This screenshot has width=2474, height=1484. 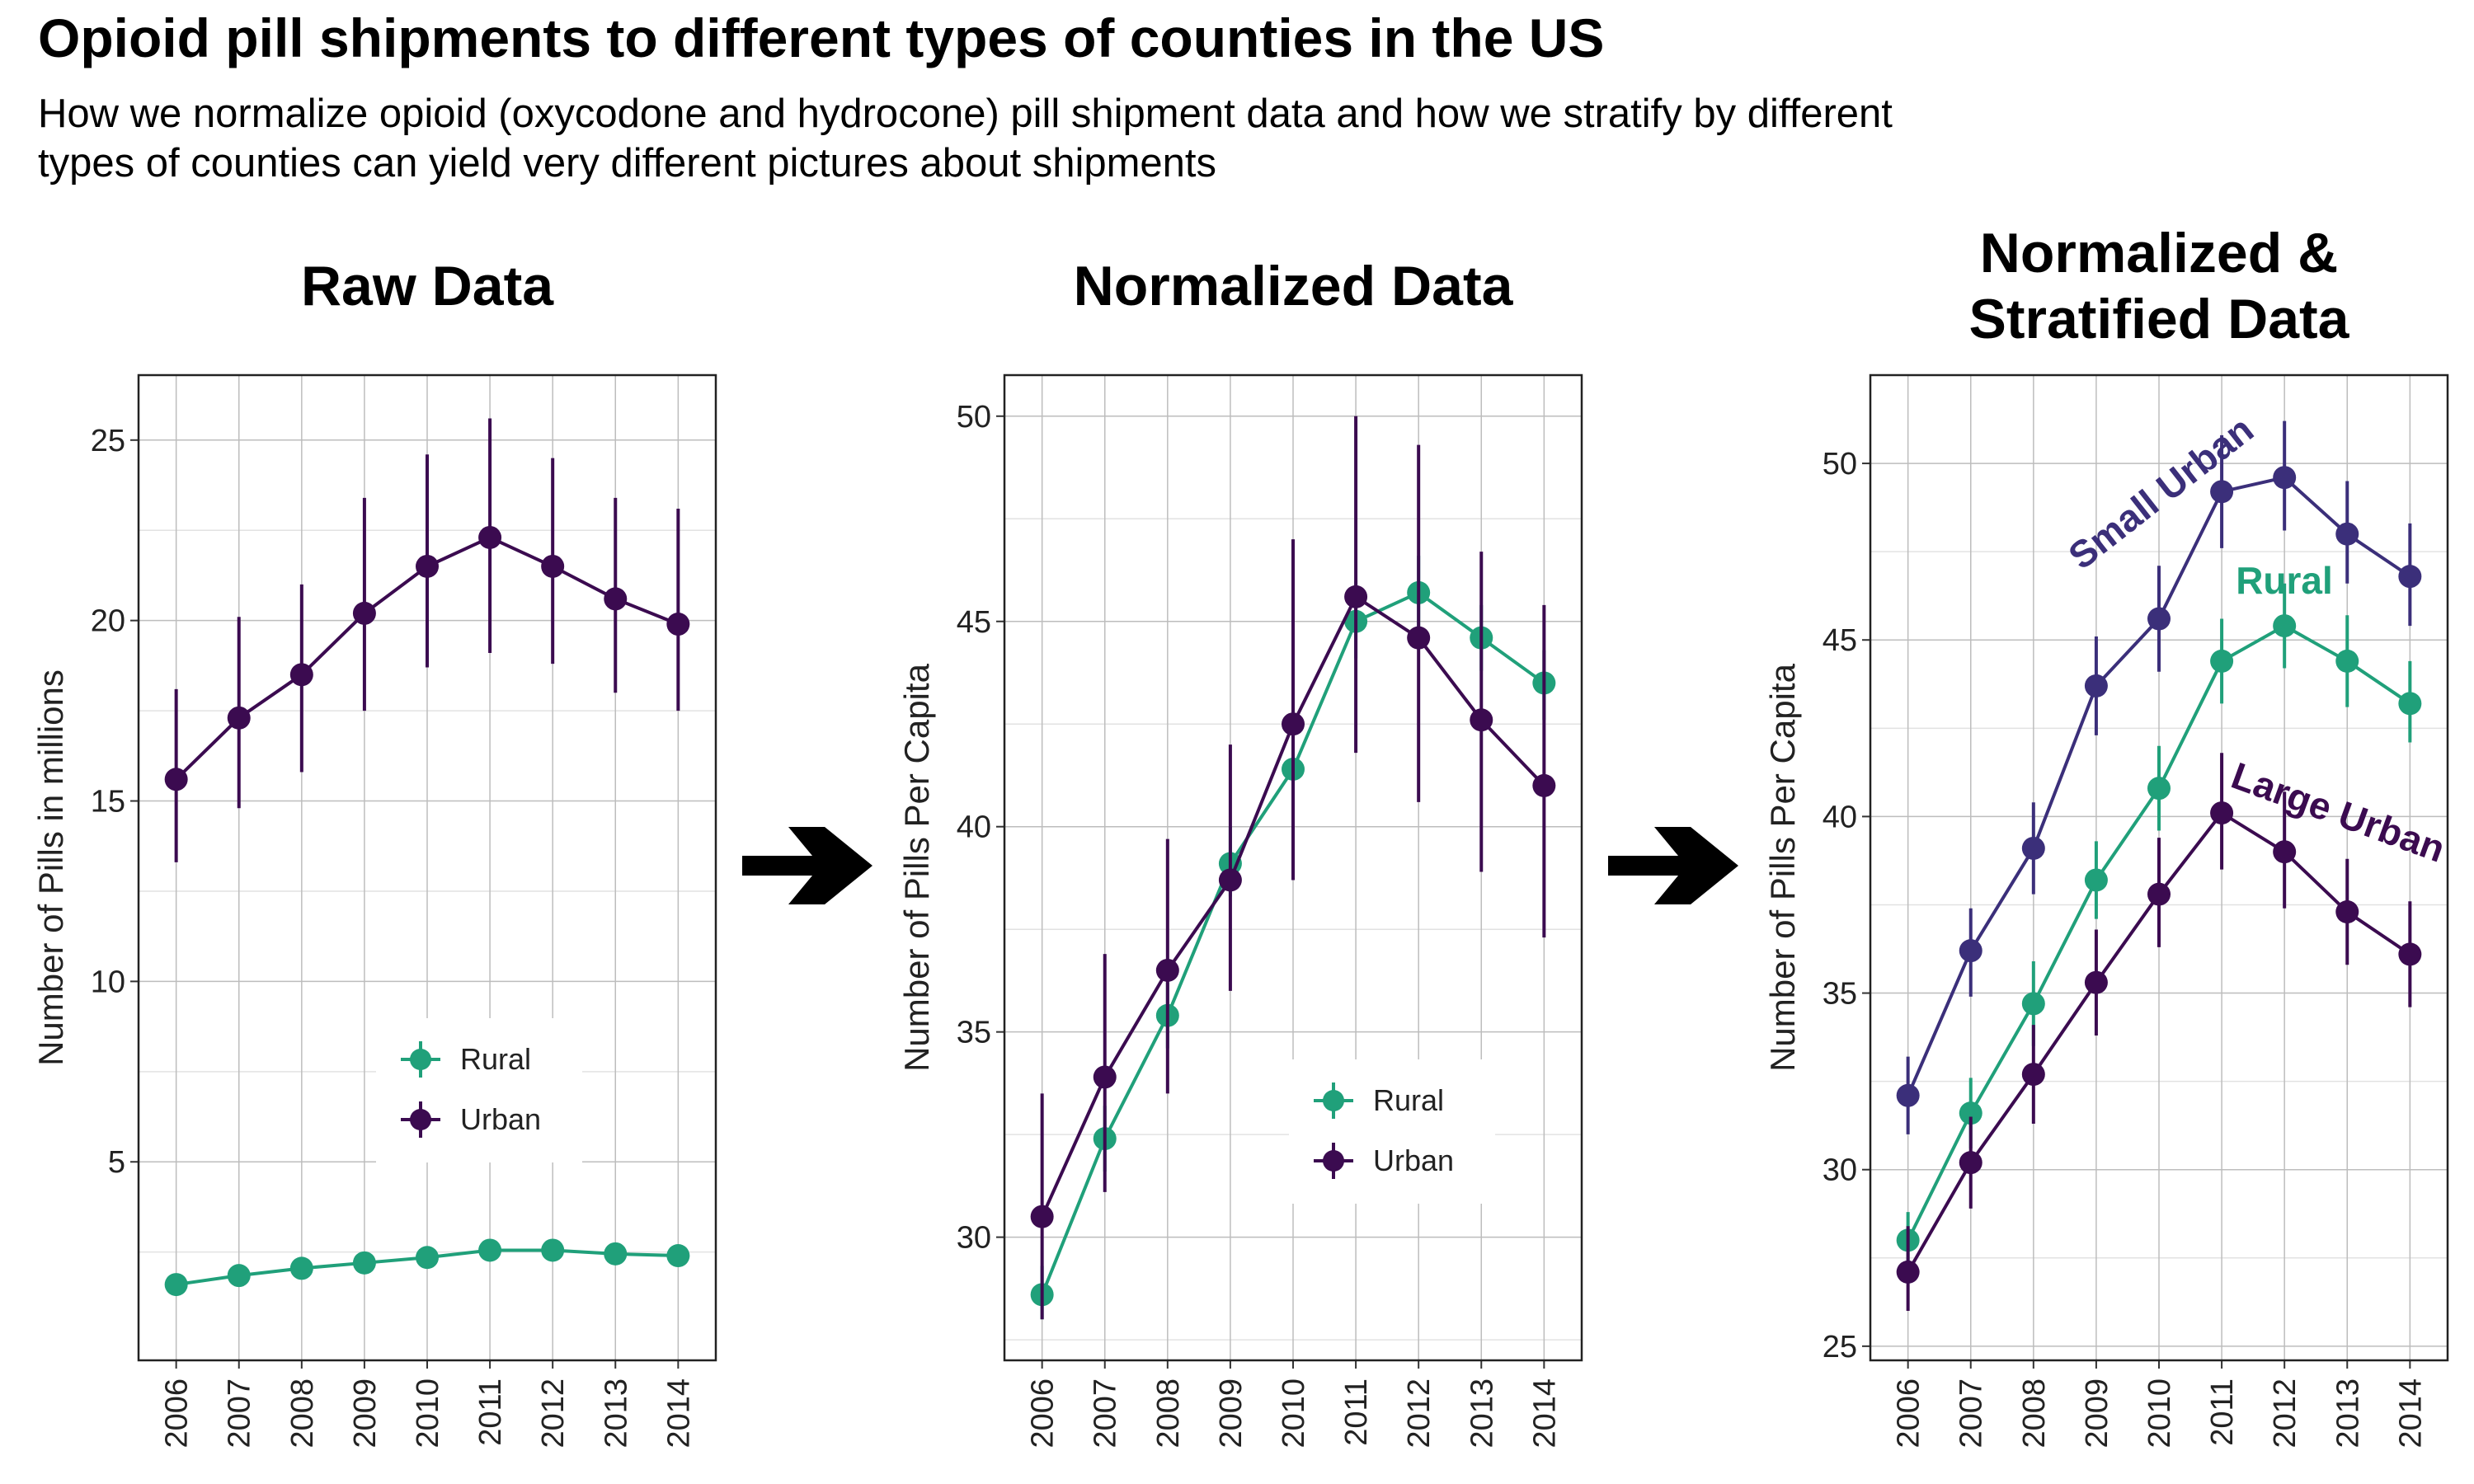 I want to click on panel-2-title: Normalized Data, so click(x=1294, y=286).